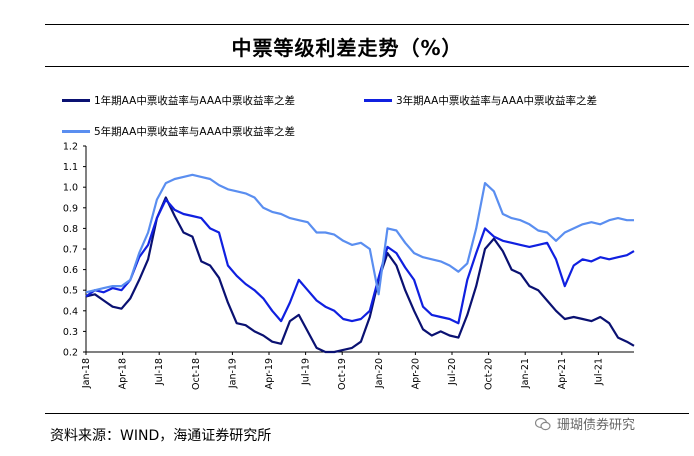 The height and width of the screenshot is (456, 694). I want to click on x-tick-label: Jul-19, so click(306, 372).